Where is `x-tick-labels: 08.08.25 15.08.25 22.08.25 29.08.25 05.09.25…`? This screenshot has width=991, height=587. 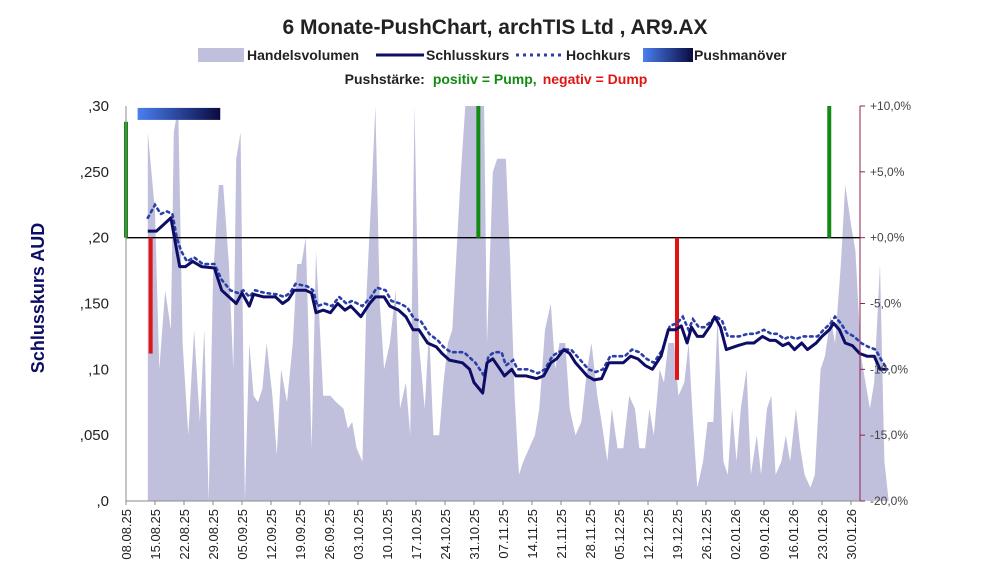
x-tick-labels: 08.08.25 15.08.25 22.08.25 29.08.25 05.09.25… is located at coordinates (489, 530).